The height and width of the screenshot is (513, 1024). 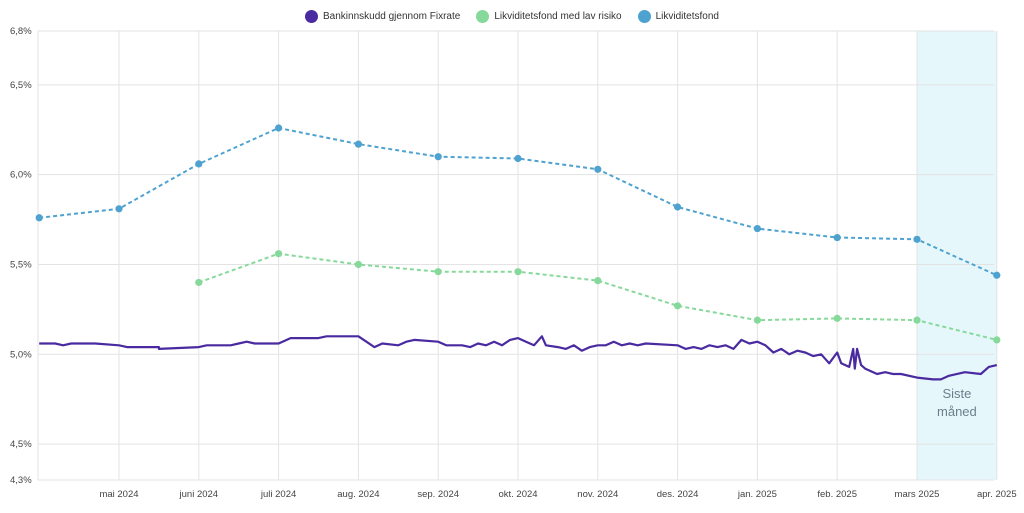 I want to click on x-tick-label: feb. 2025, so click(x=837, y=494).